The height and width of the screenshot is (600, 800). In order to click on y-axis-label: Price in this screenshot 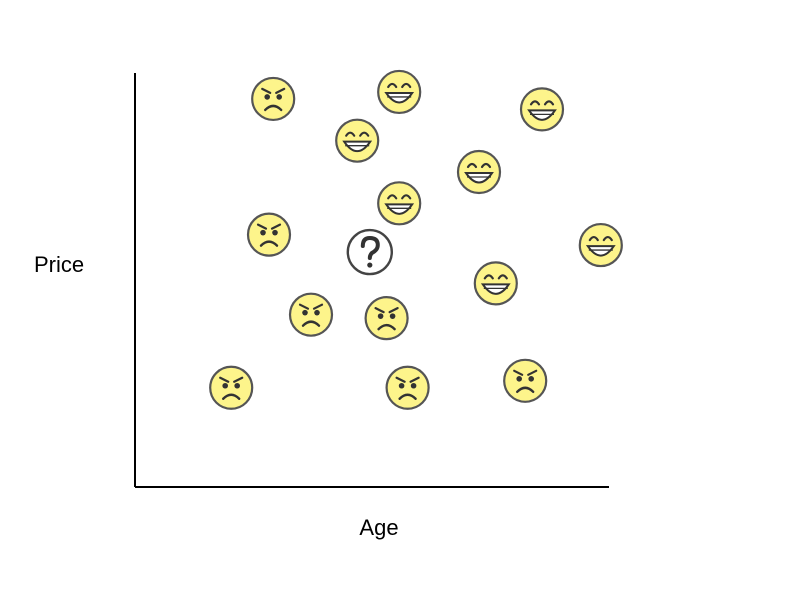, I will do `click(59, 264)`.